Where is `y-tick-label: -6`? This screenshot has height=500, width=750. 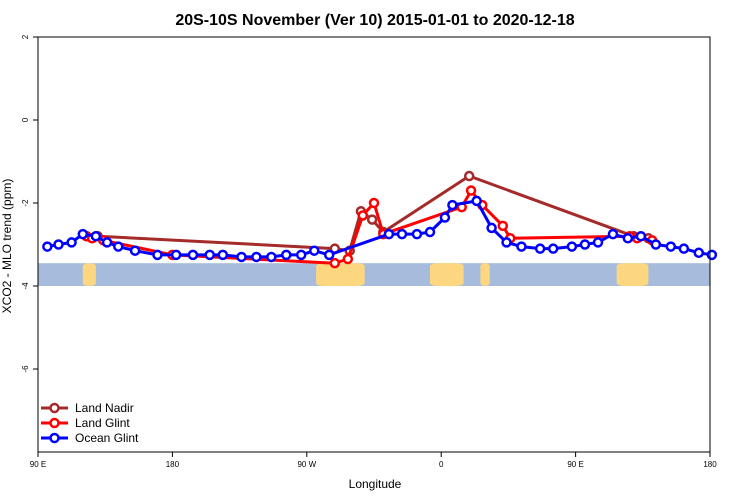 y-tick-label: -6 is located at coordinates (25, 369).